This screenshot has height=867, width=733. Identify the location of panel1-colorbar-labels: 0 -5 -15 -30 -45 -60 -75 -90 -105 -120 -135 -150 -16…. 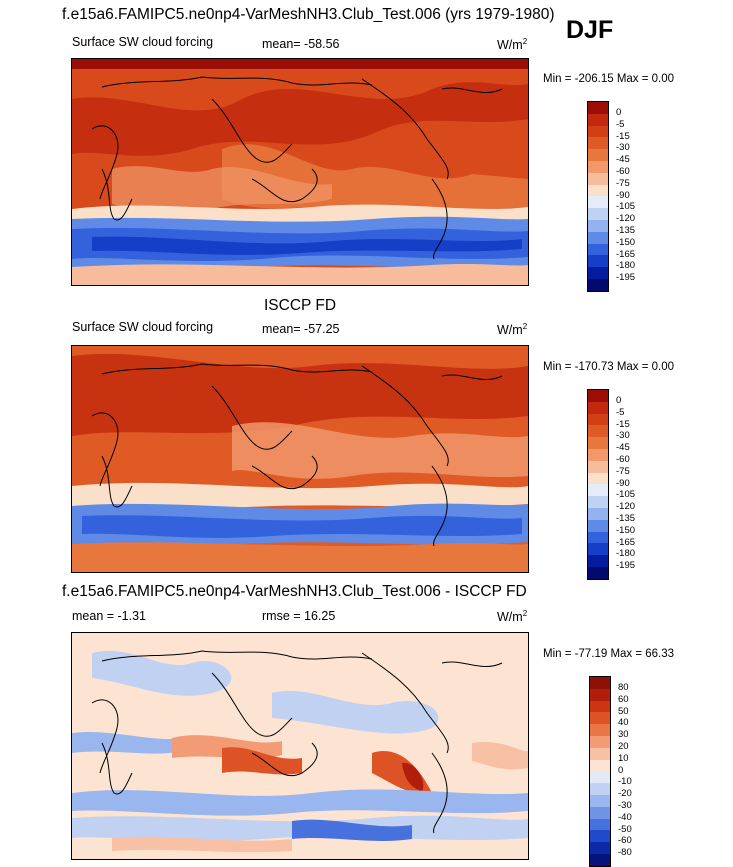
(625, 195).